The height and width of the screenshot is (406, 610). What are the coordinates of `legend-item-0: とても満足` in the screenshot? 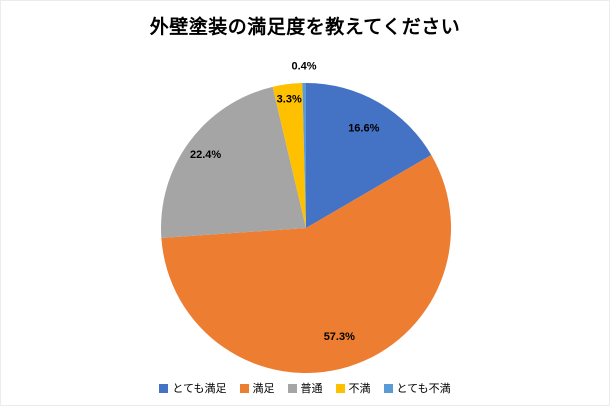 It's located at (193, 388).